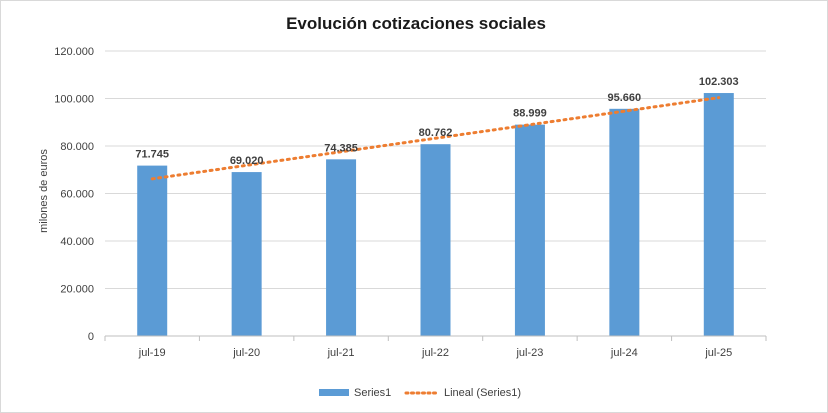 The width and height of the screenshot is (828, 413). I want to click on y-axis-label: milones de euros, so click(44, 191).